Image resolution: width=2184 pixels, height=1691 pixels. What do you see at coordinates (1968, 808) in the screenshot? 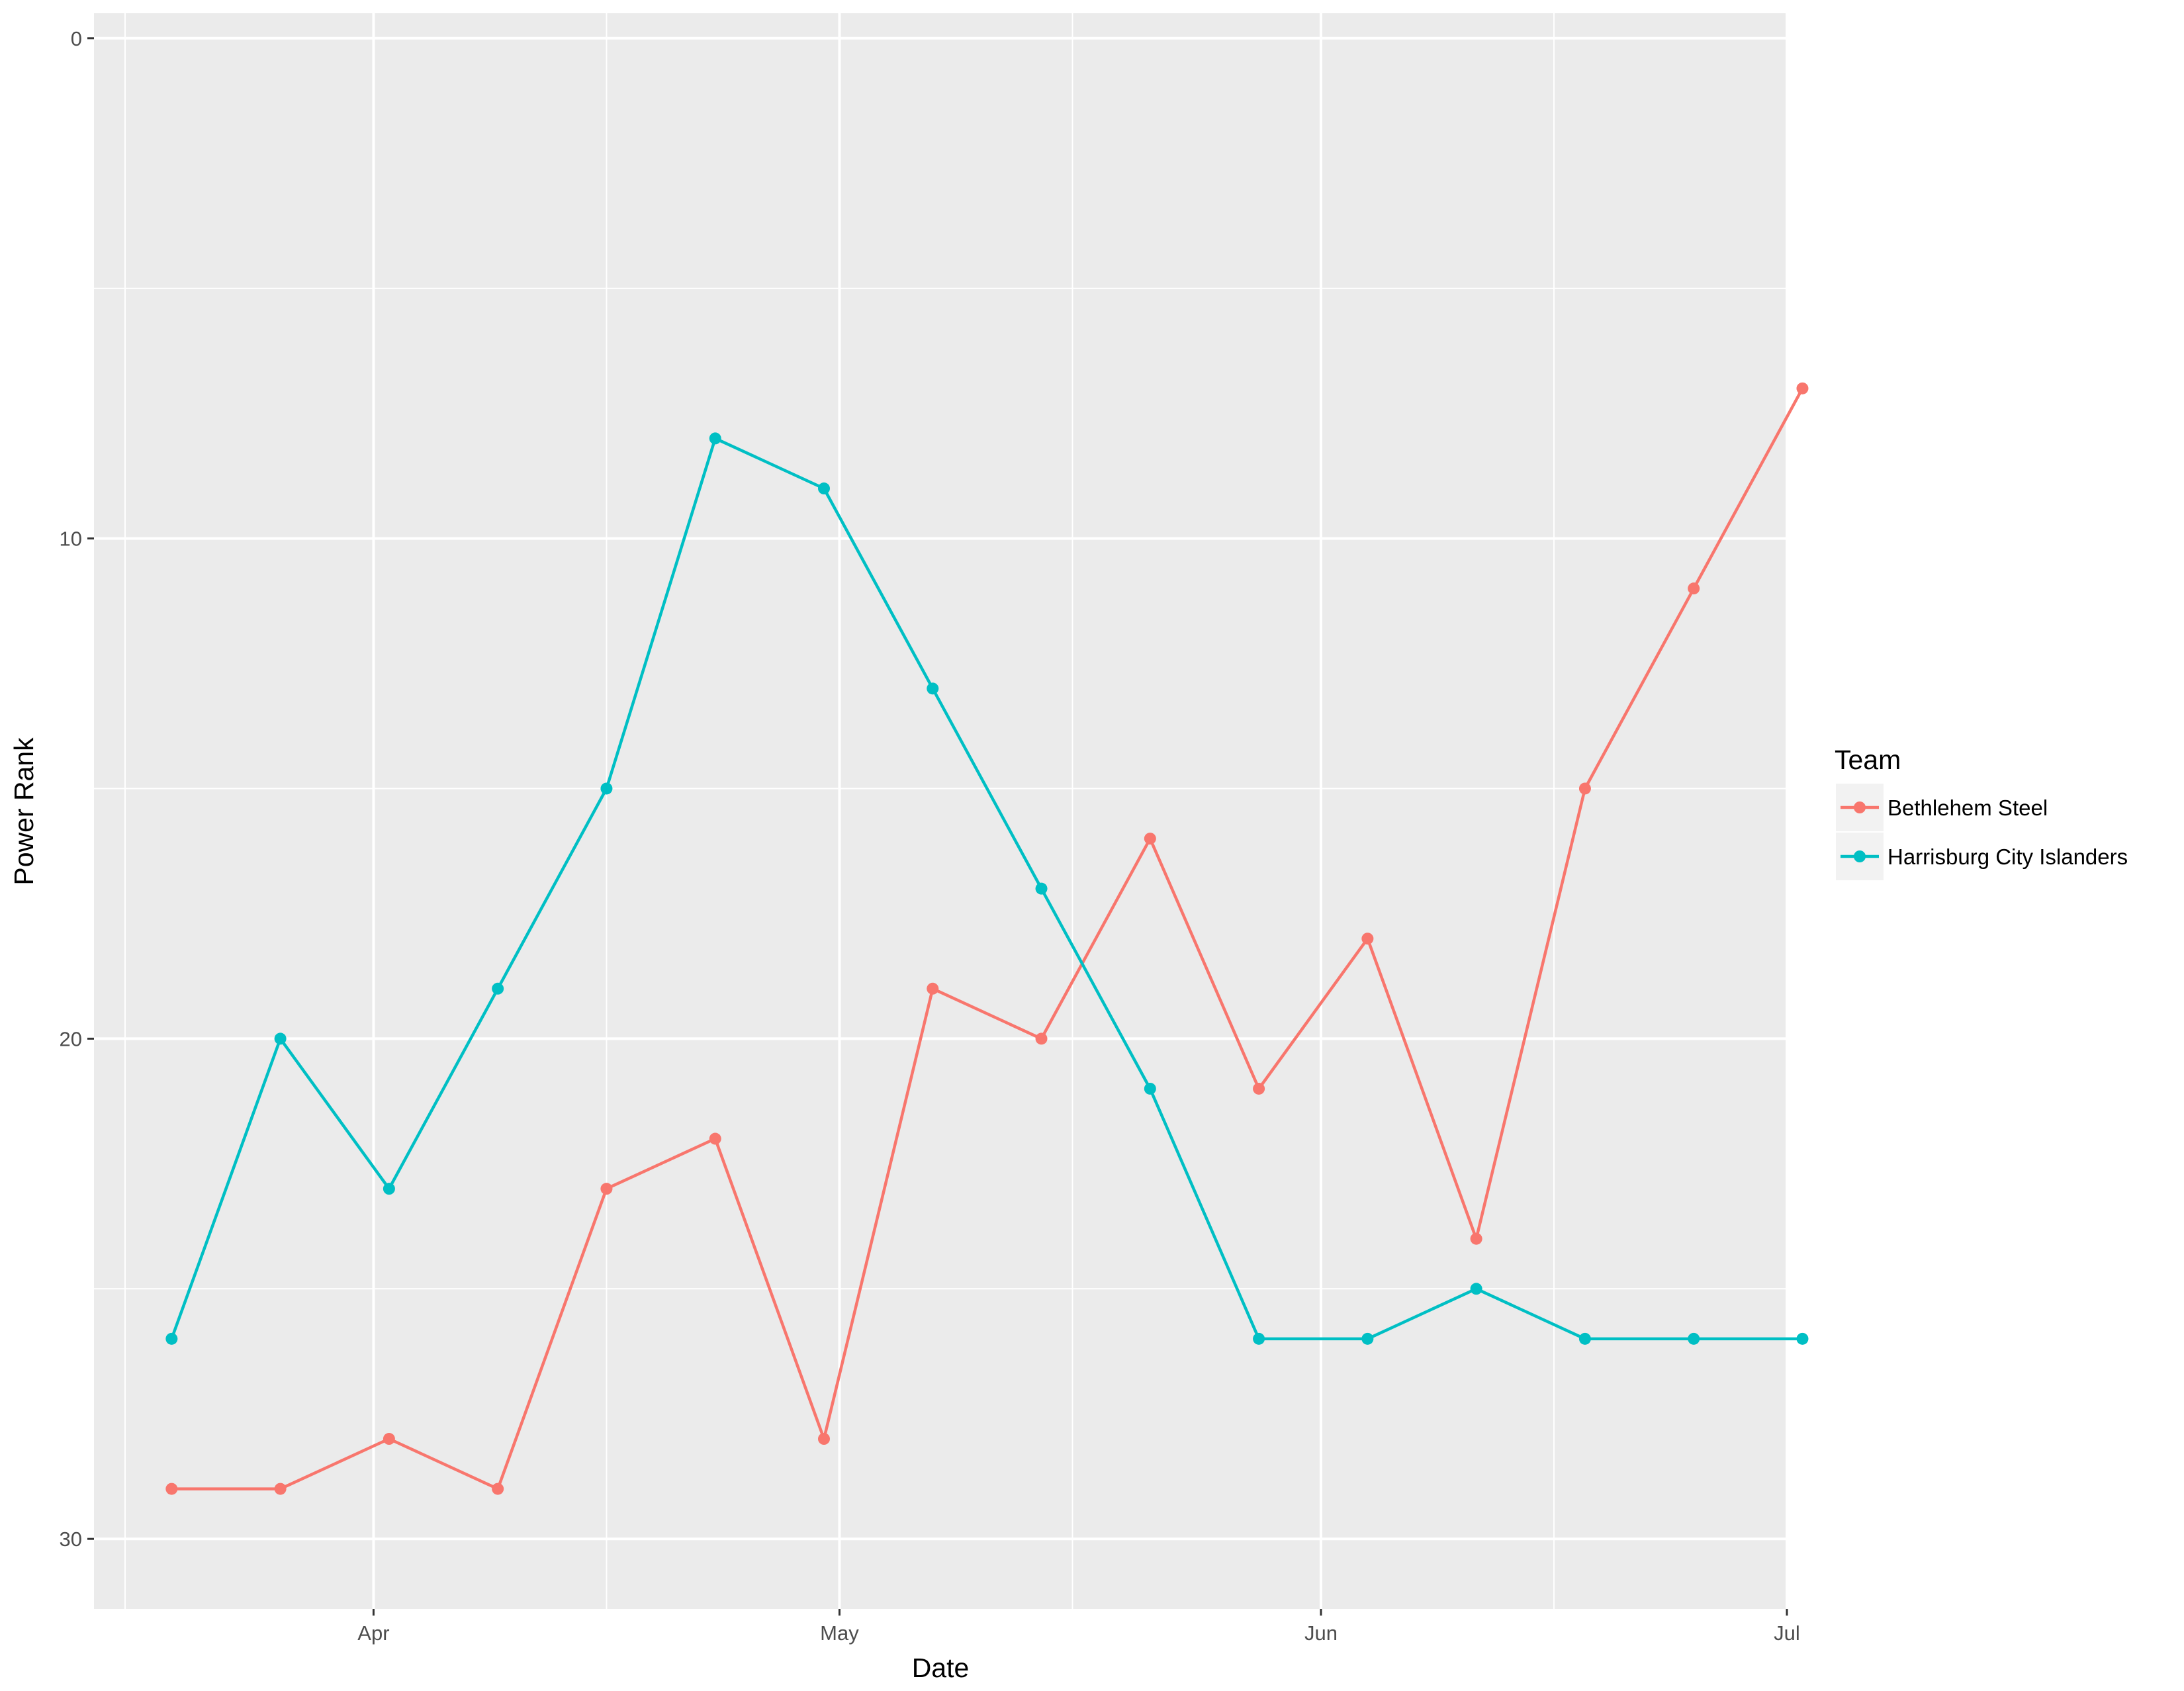
I see `legend-label-bethlehem-steel: Bethlehem Steel` at bounding box center [1968, 808].